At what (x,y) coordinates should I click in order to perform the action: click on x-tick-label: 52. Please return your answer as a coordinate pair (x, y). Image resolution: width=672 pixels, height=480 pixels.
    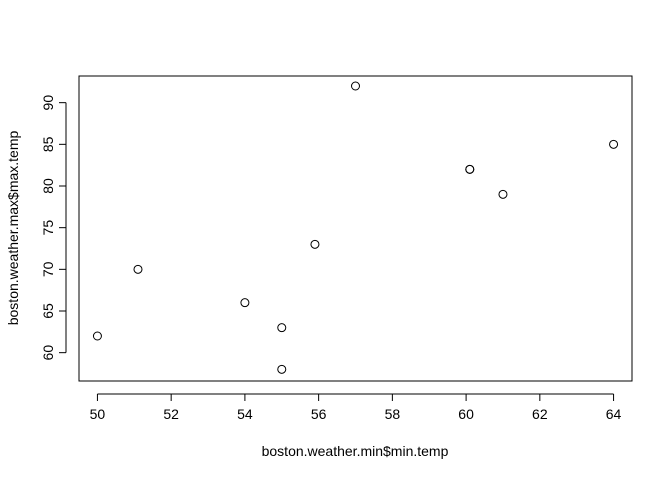
    Looking at the image, I should click on (171, 414).